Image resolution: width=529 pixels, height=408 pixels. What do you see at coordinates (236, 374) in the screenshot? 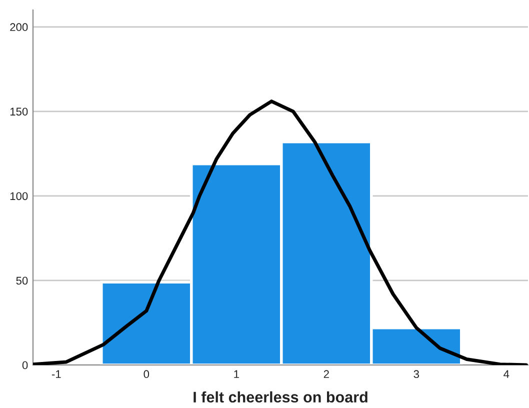
I see `x-tick-label: 1` at bounding box center [236, 374].